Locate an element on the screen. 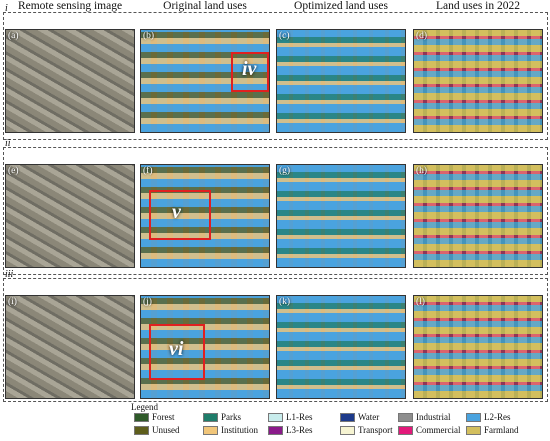 The width and height of the screenshot is (550, 441). panel-label: (g) is located at coordinates (285, 171).